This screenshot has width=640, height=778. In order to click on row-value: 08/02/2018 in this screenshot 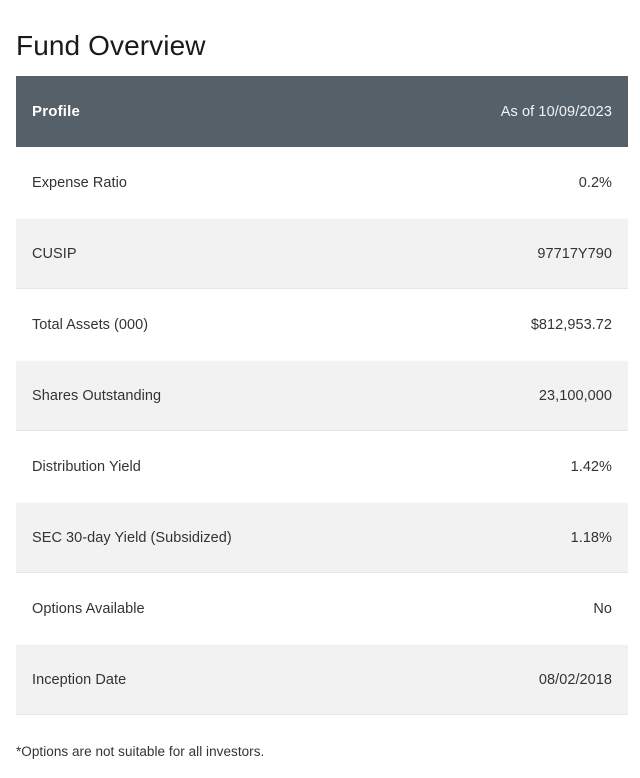, I will do `click(575, 679)`.